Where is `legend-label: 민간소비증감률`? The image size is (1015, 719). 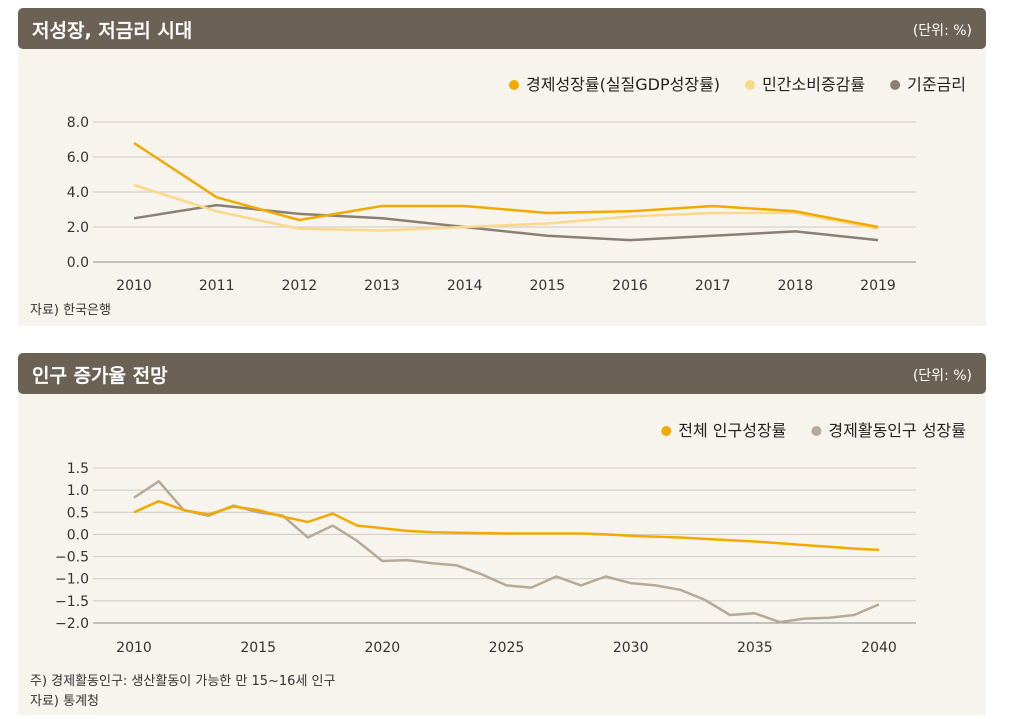 legend-label: 민간소비증감률 is located at coordinates (813, 84).